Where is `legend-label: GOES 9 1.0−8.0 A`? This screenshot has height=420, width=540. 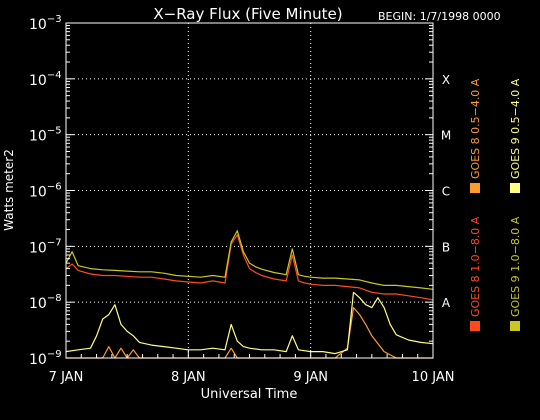
legend-label: GOES 9 1.0−8.0 A is located at coordinates (515, 266).